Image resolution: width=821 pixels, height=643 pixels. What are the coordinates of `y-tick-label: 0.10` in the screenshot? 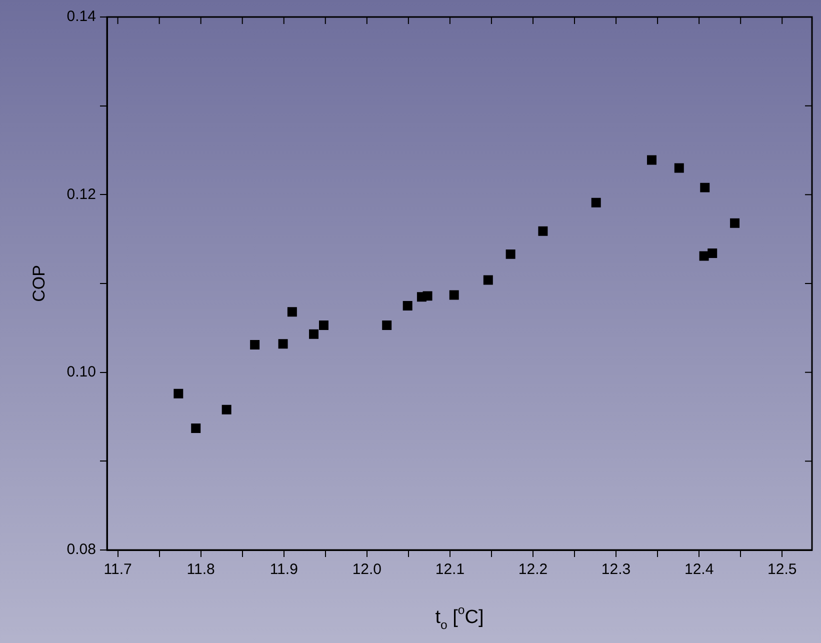 It's located at (81, 371).